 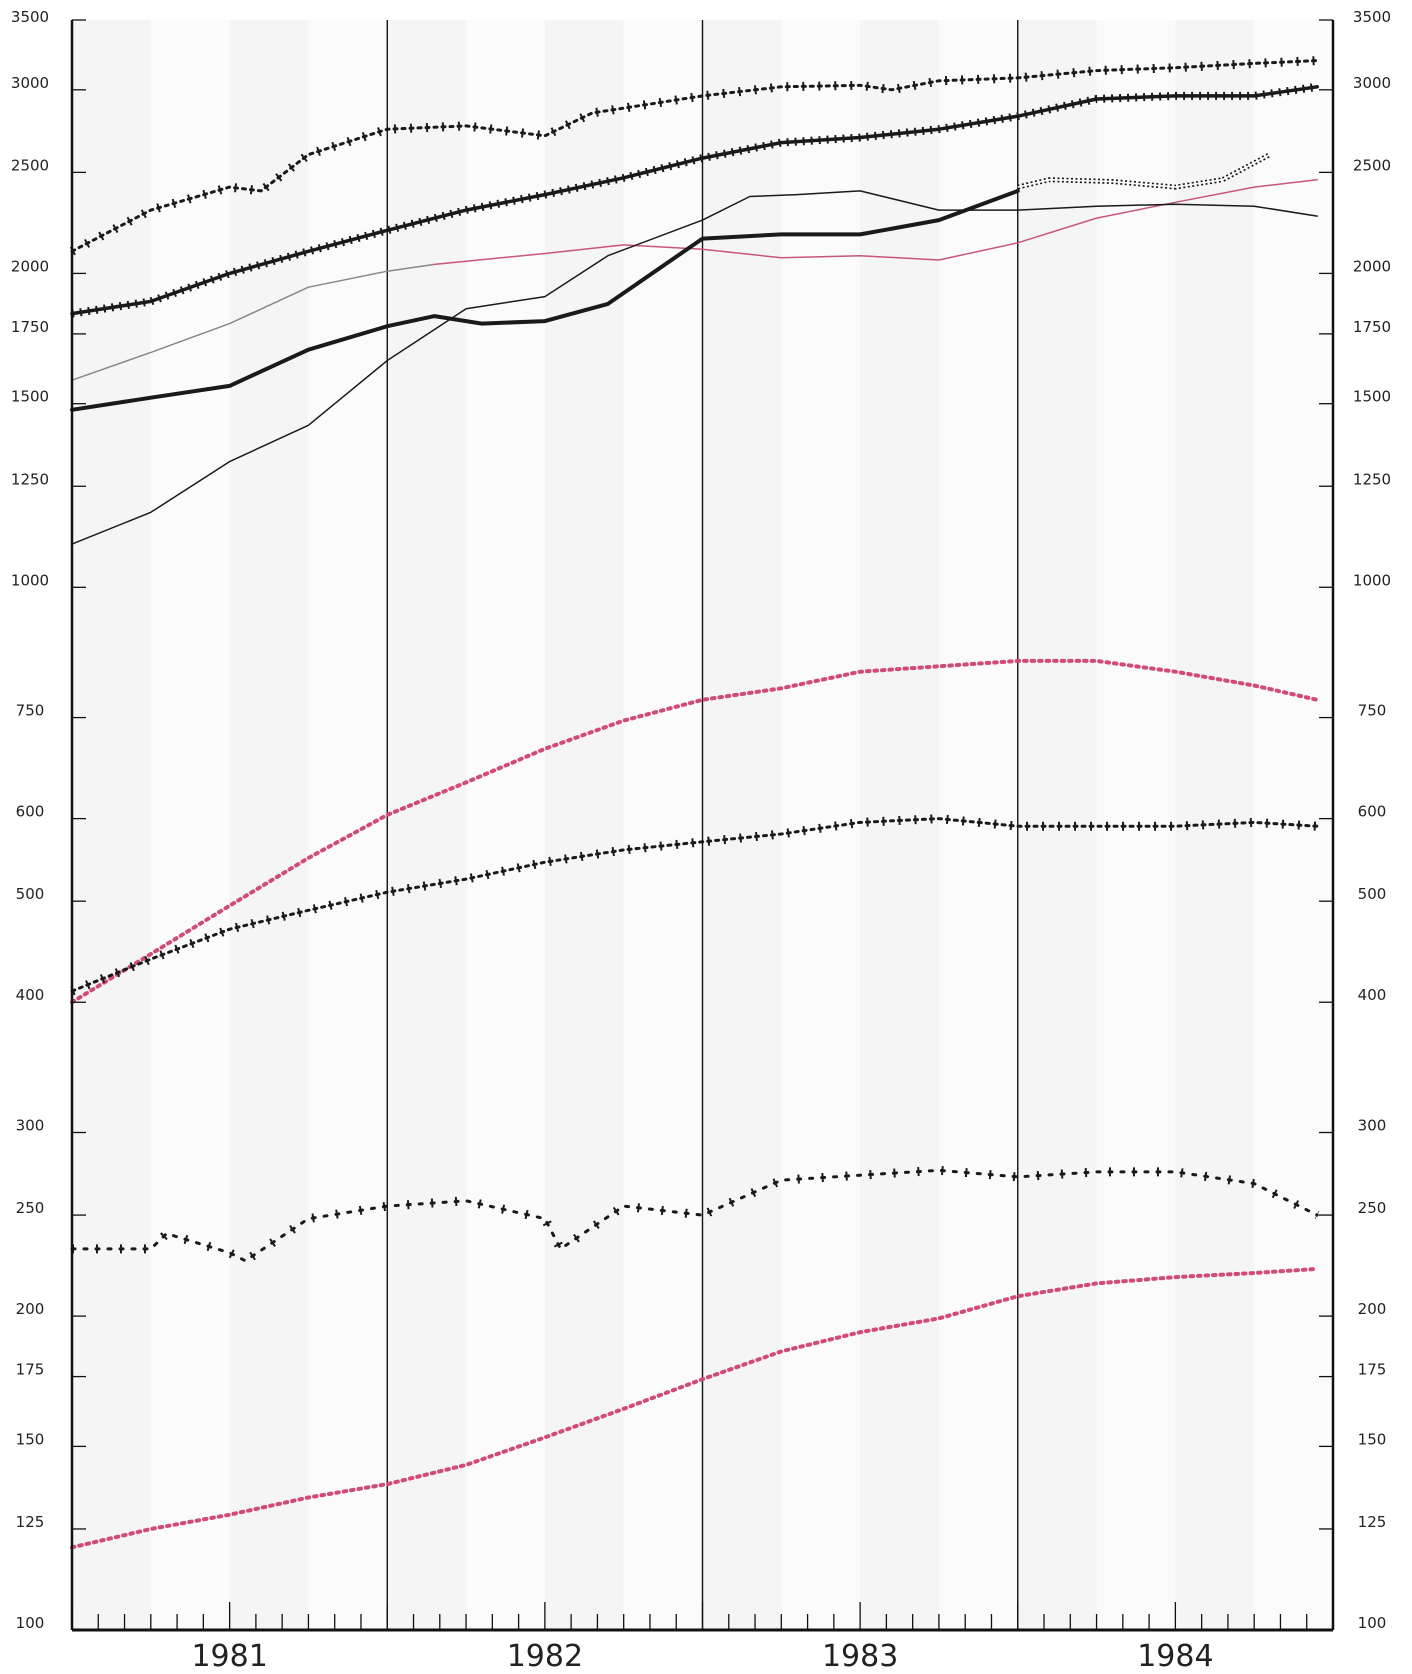 What do you see at coordinates (1372, 479) in the screenshot?
I see `y-tick-label-right: 1250` at bounding box center [1372, 479].